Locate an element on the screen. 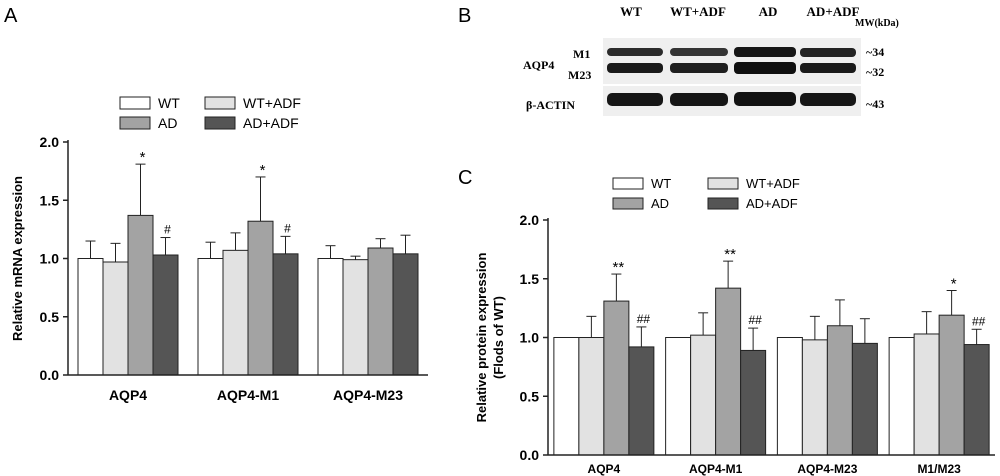  panel-letter-a: A is located at coordinates (11, 16).